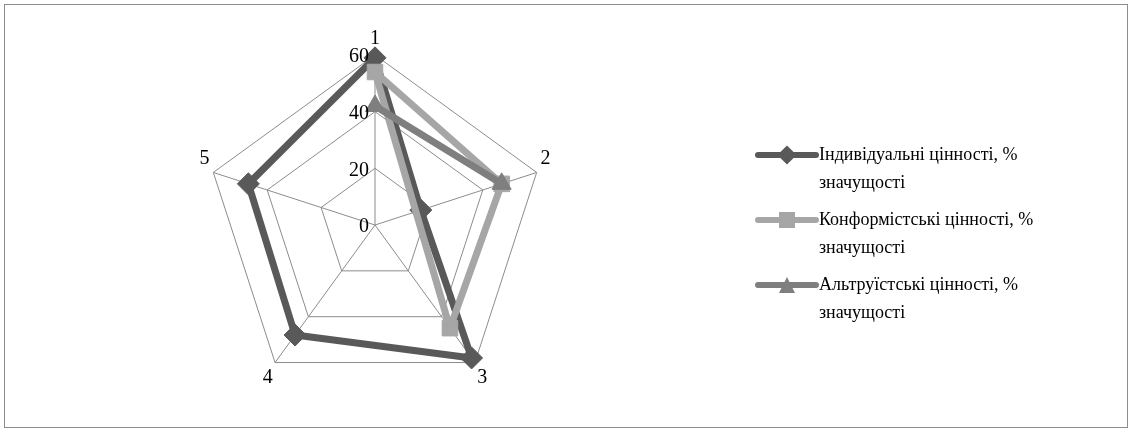 This screenshot has height=432, width=1132. What do you see at coordinates (482, 376) in the screenshot?
I see `spoke-label: 3` at bounding box center [482, 376].